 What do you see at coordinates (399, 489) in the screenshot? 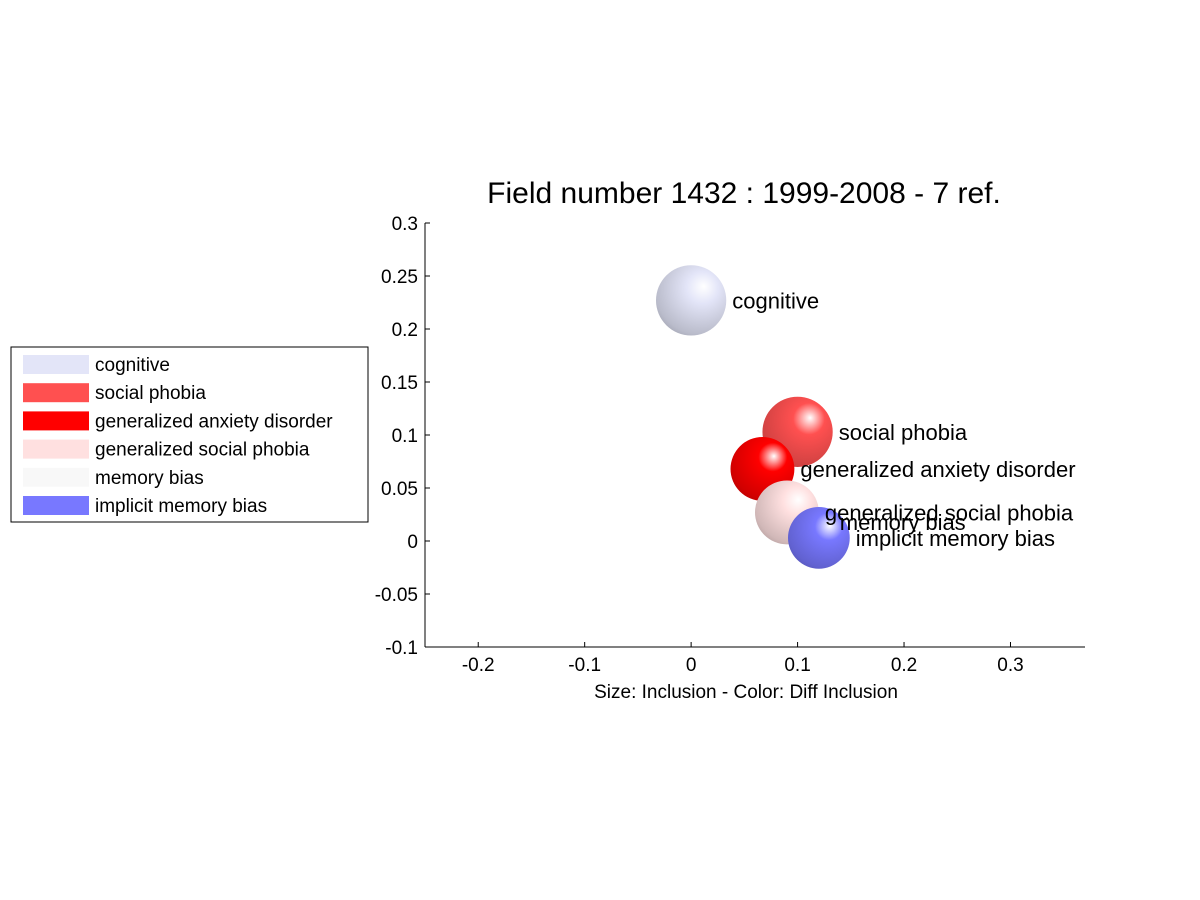
I see `y-tick-label: 0.05` at bounding box center [399, 489].